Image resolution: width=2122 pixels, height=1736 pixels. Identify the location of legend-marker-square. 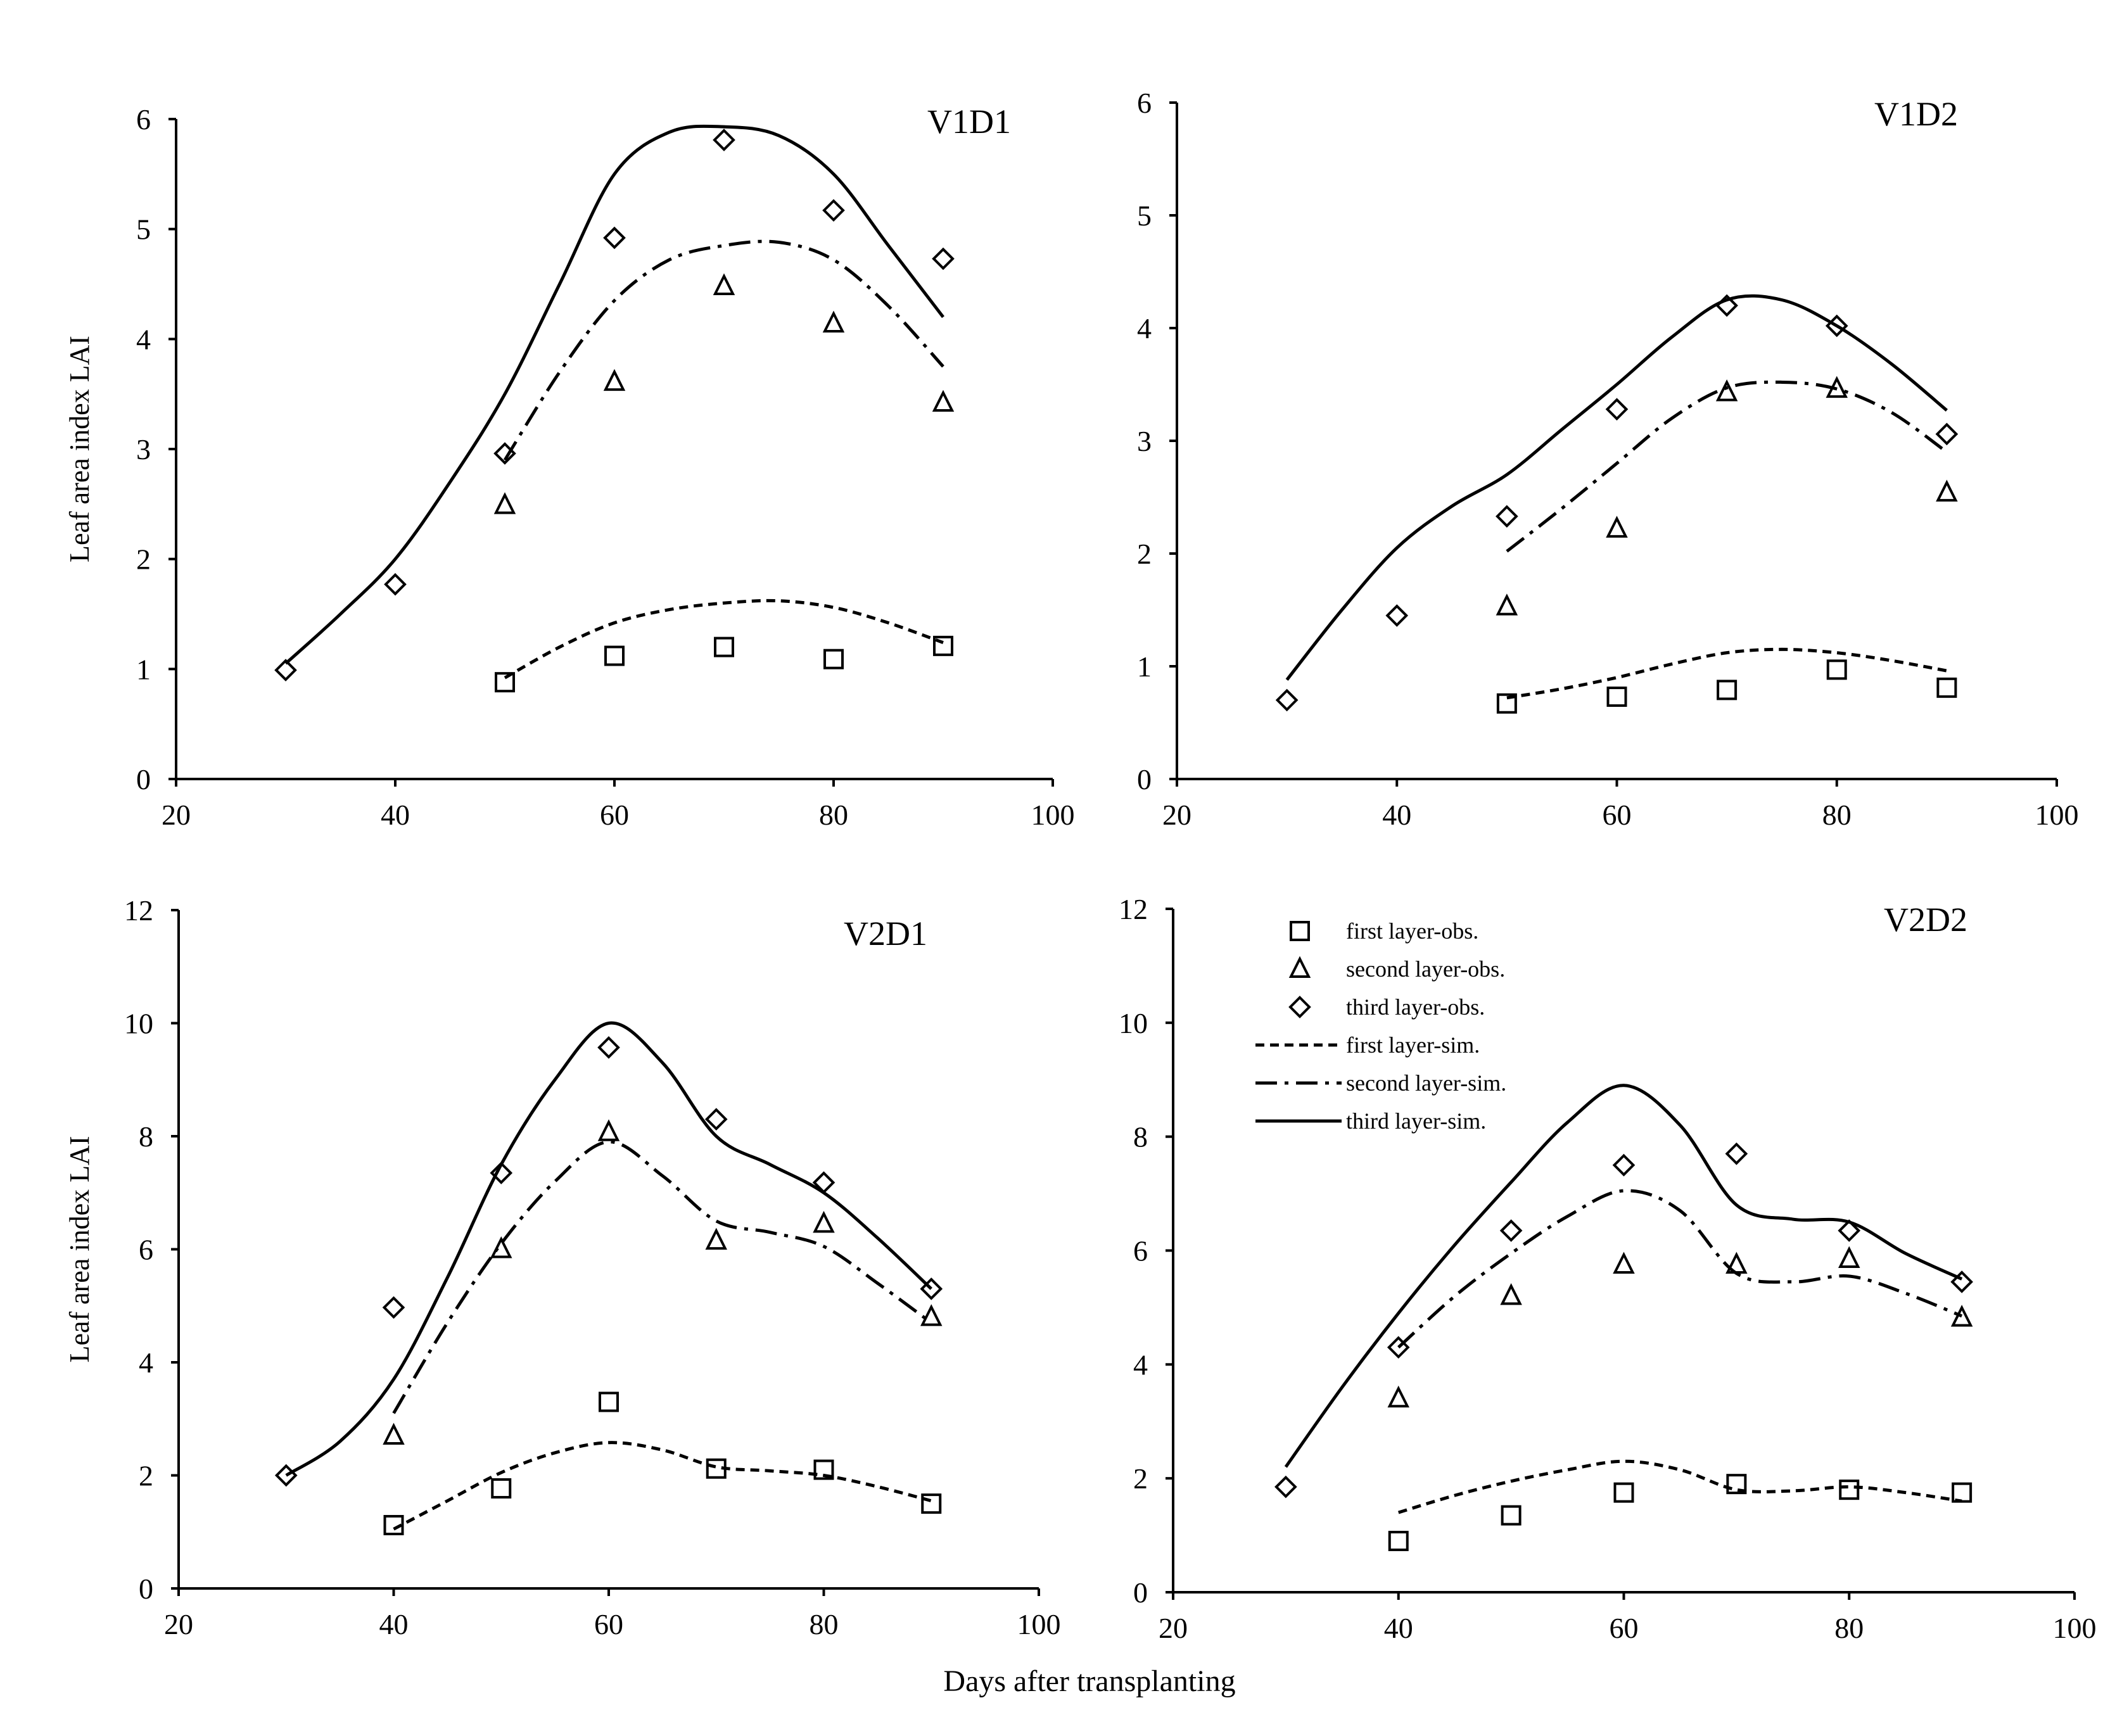
(1300, 931).